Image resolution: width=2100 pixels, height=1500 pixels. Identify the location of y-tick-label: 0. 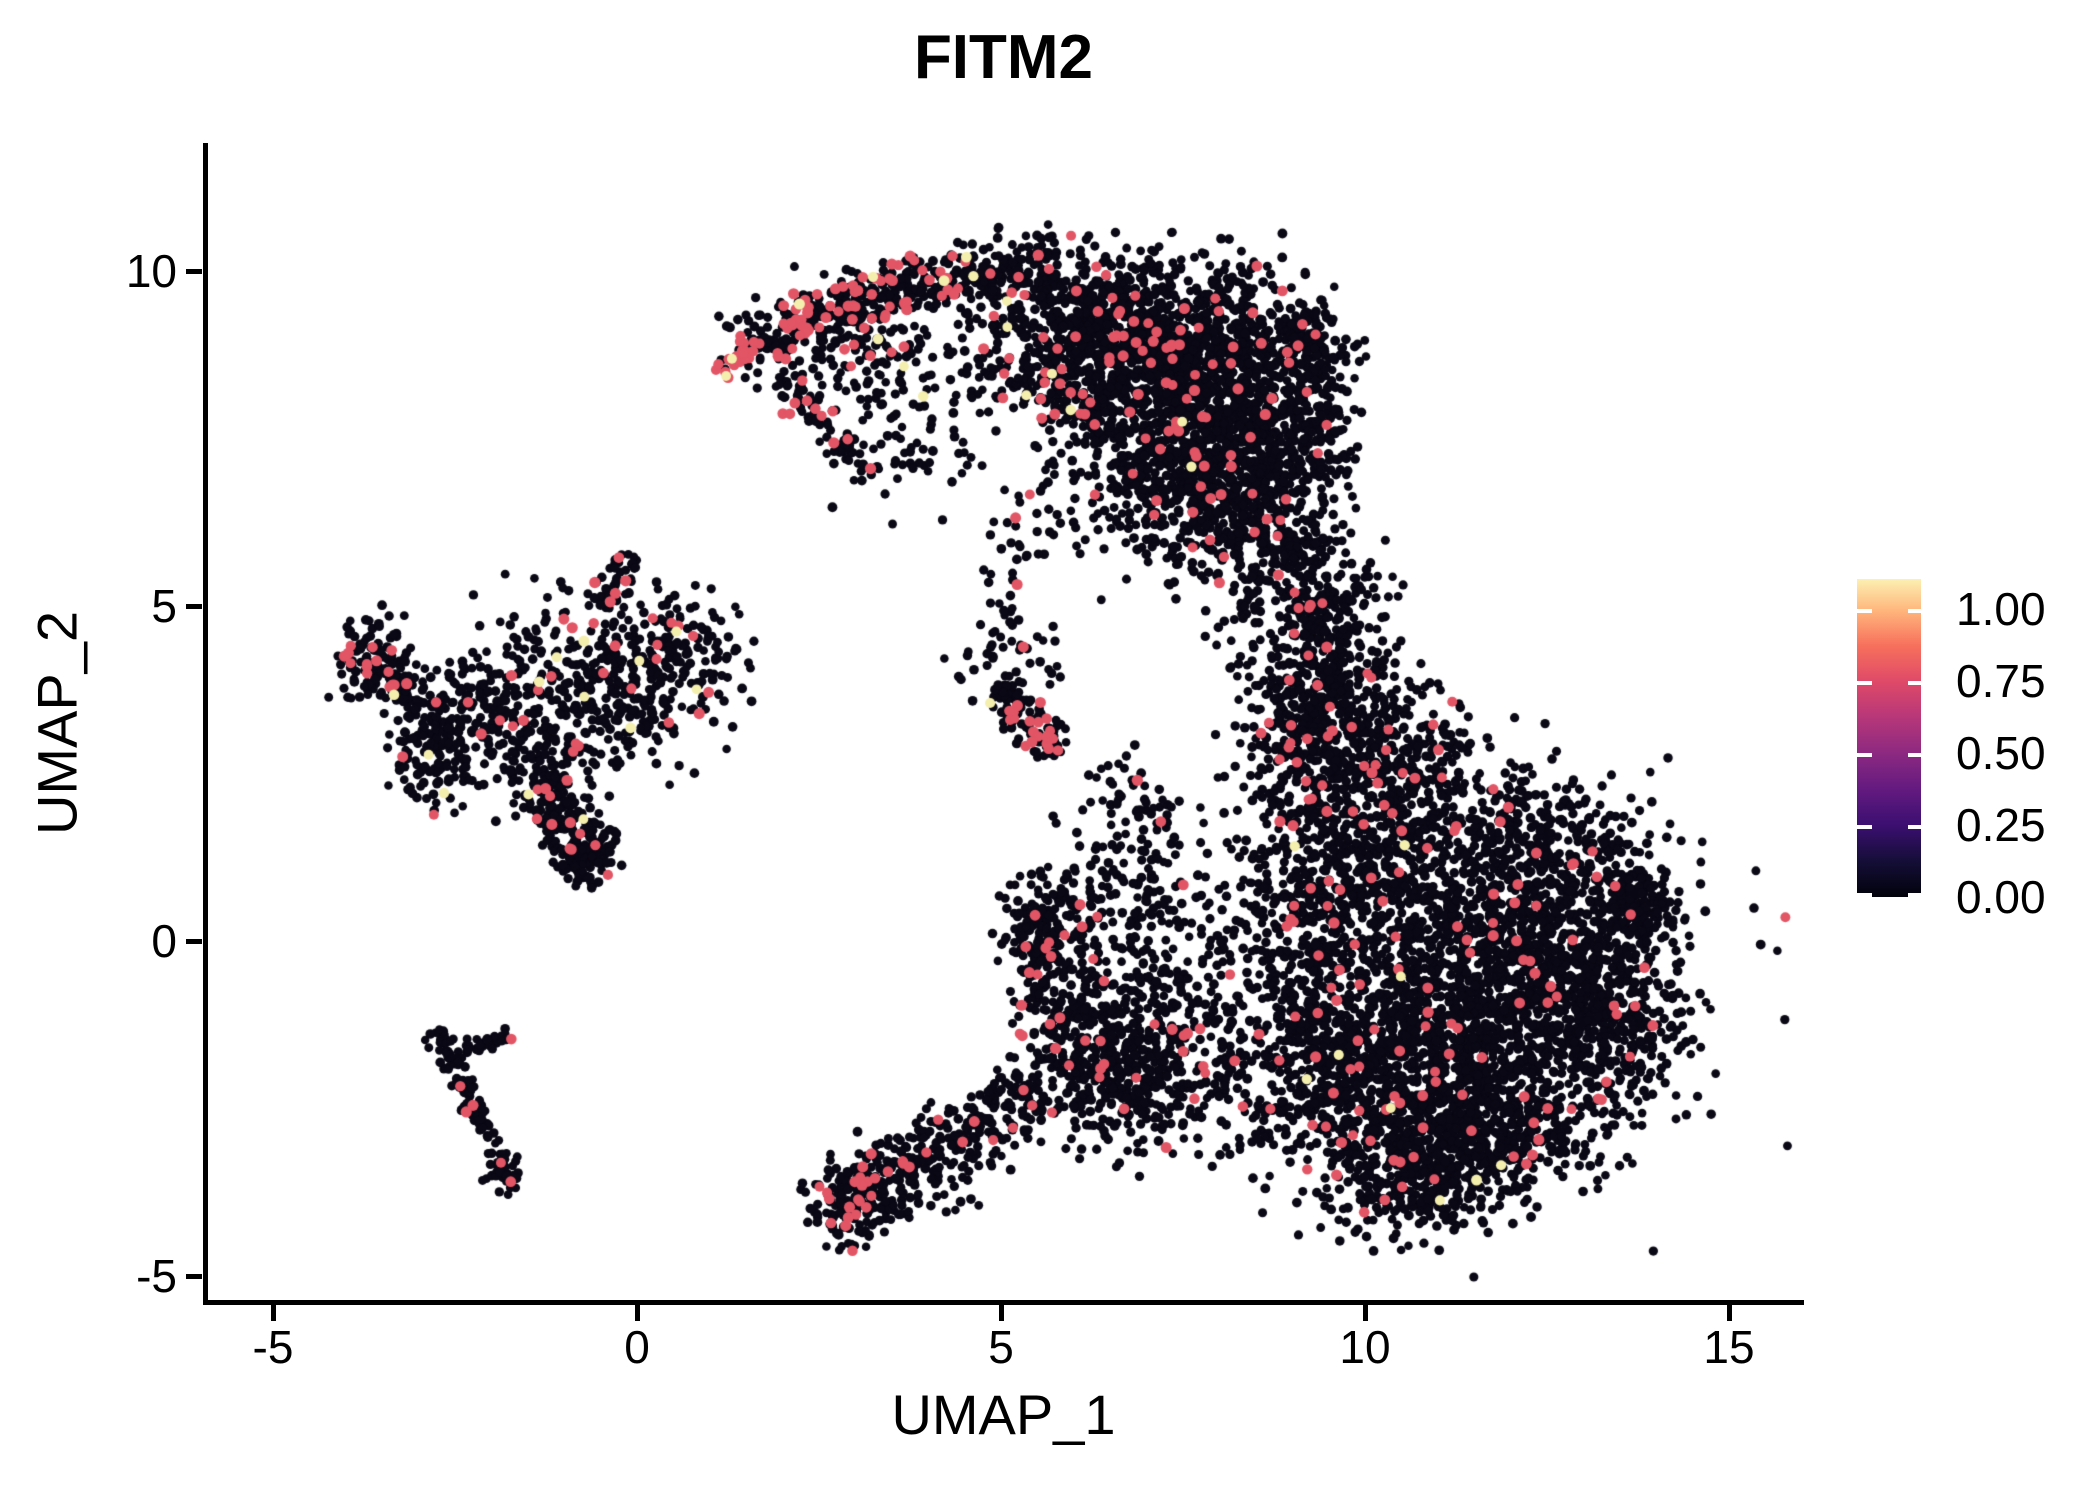
(164, 941).